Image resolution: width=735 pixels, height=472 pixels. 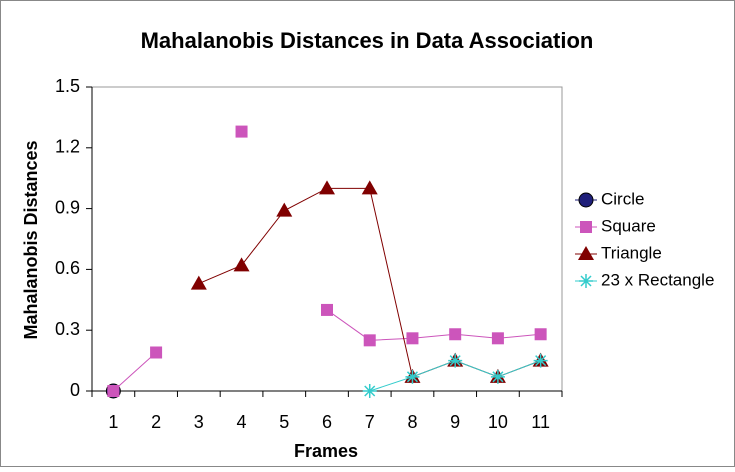 What do you see at coordinates (327, 422) in the screenshot?
I see `x-tick-label: 6` at bounding box center [327, 422].